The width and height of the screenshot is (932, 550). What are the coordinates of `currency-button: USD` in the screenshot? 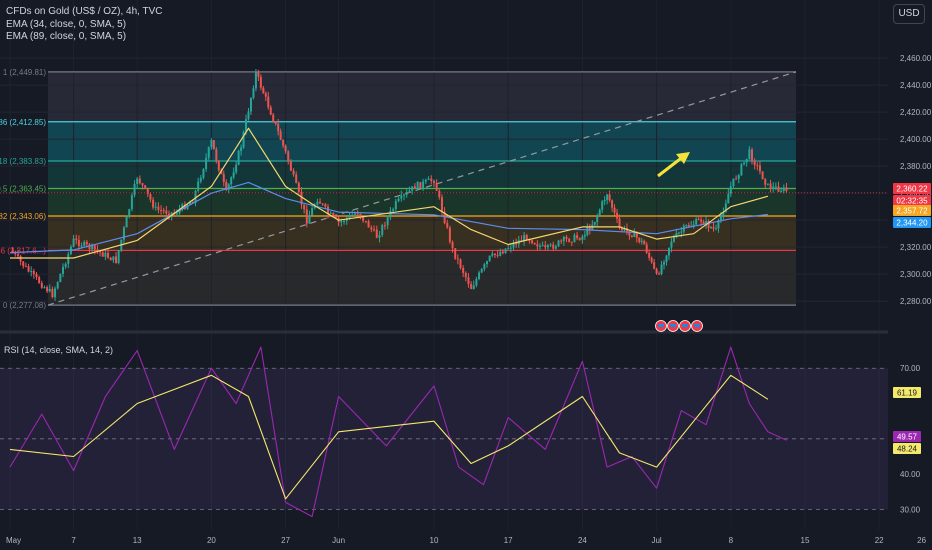 It's located at (909, 14).